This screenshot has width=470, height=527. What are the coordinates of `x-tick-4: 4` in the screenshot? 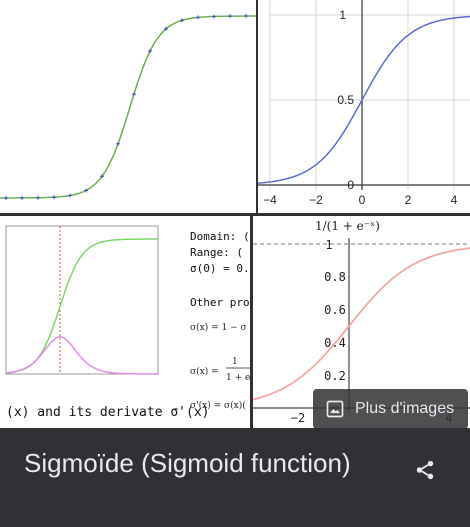 It's located at (454, 200).